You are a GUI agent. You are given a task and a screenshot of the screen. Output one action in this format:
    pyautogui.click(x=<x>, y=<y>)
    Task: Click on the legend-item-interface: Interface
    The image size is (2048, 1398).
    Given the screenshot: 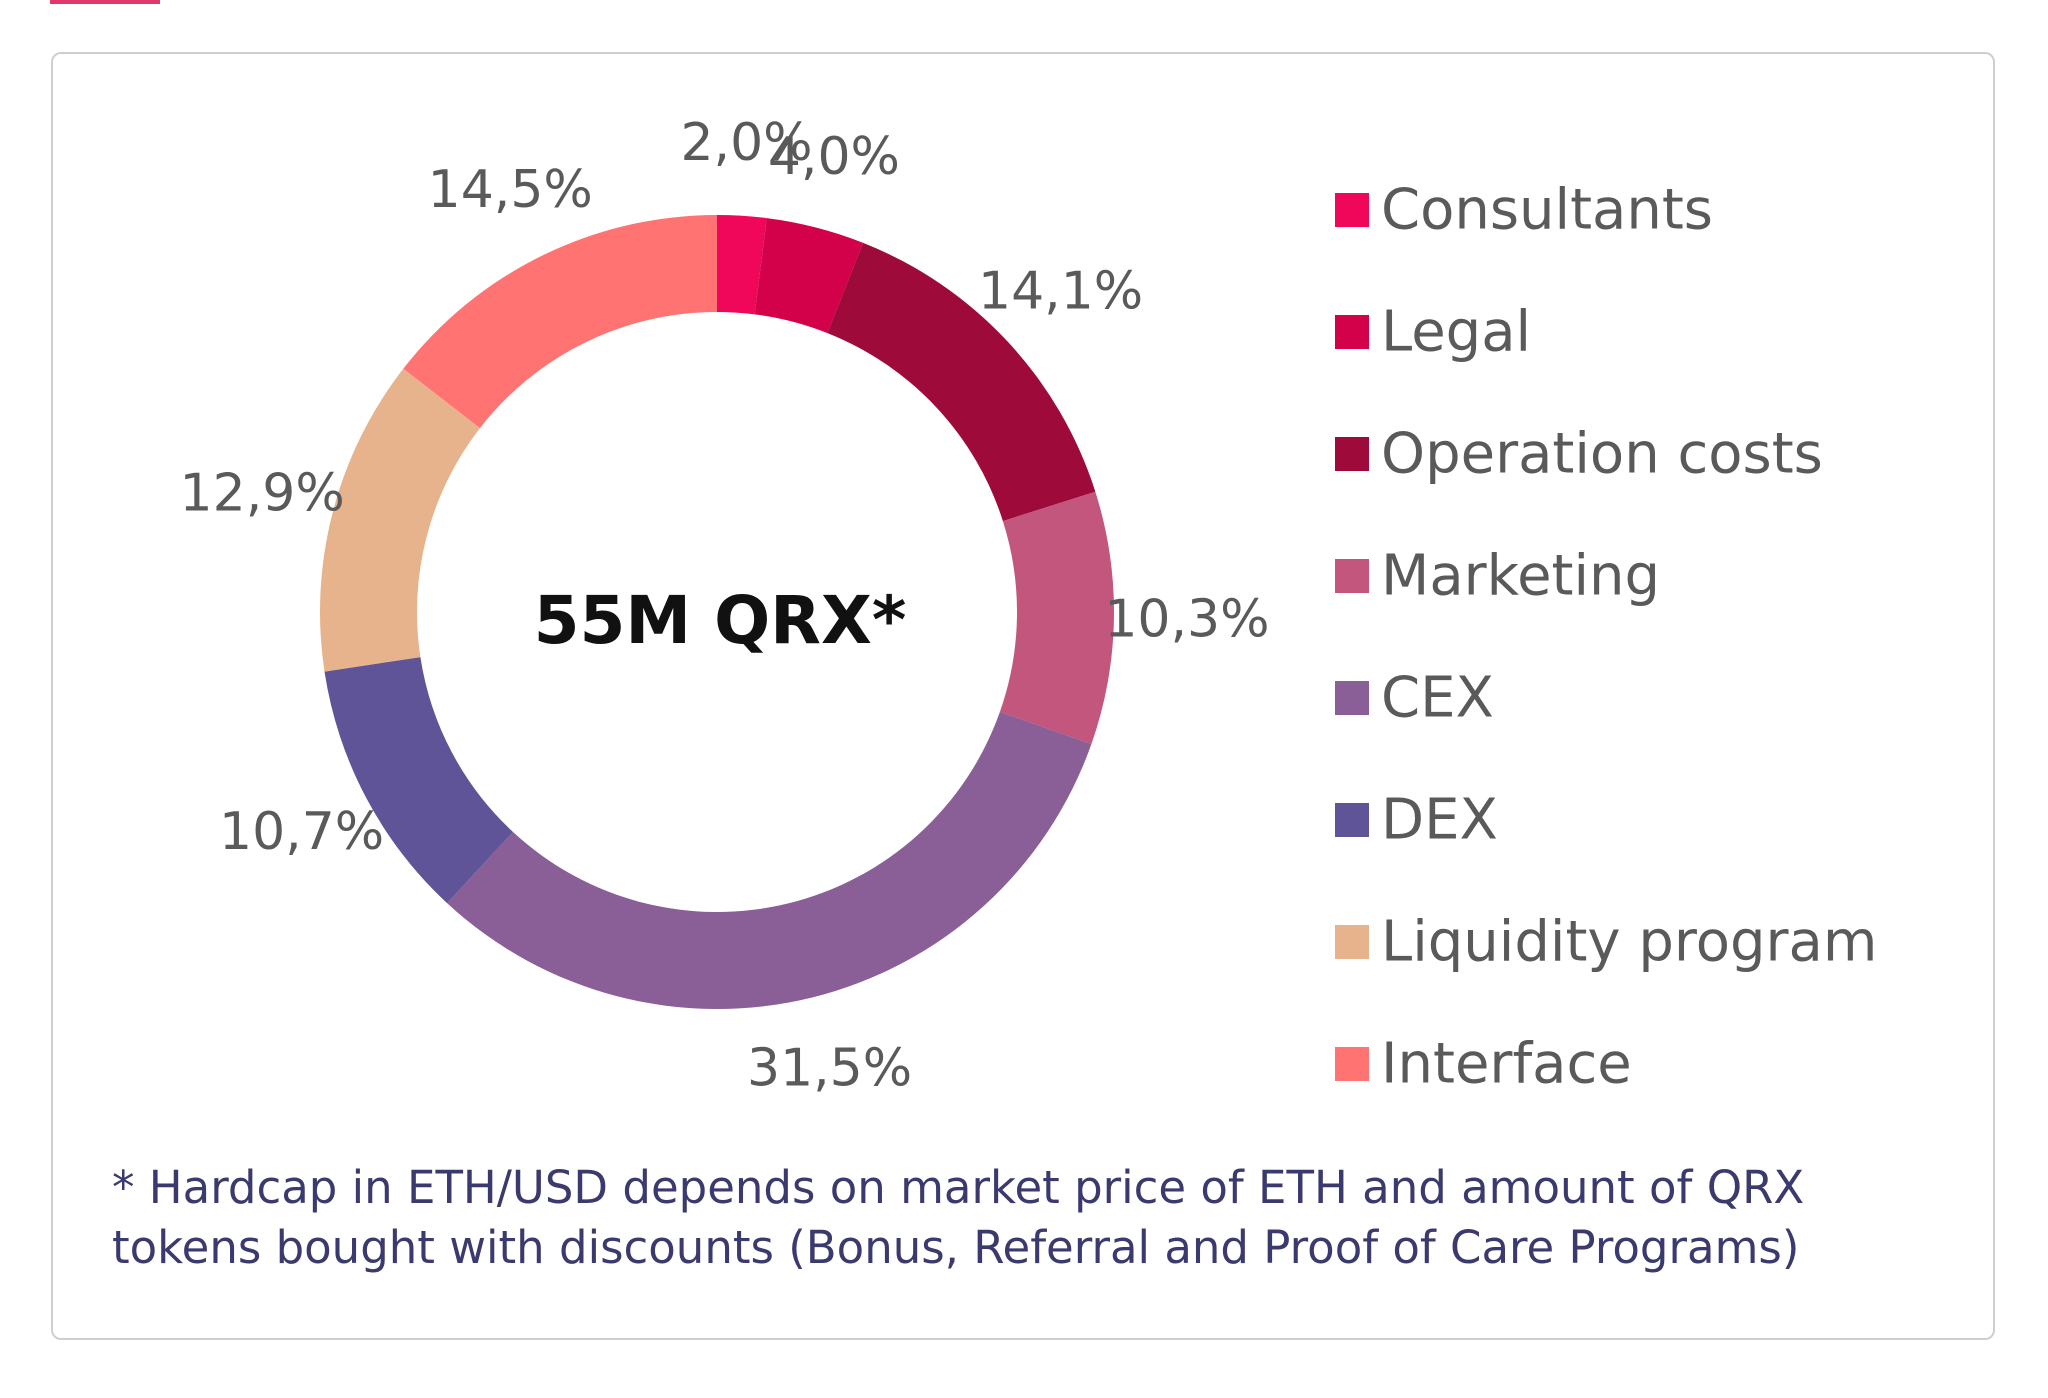 What is the action you would take?
    pyautogui.click(x=1483, y=1064)
    